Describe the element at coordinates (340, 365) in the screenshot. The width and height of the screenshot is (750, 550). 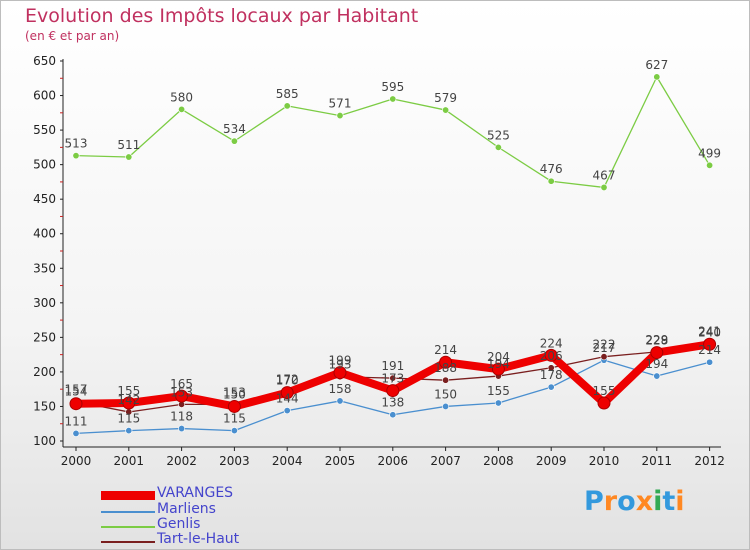
I see `data-label: 193` at that location.